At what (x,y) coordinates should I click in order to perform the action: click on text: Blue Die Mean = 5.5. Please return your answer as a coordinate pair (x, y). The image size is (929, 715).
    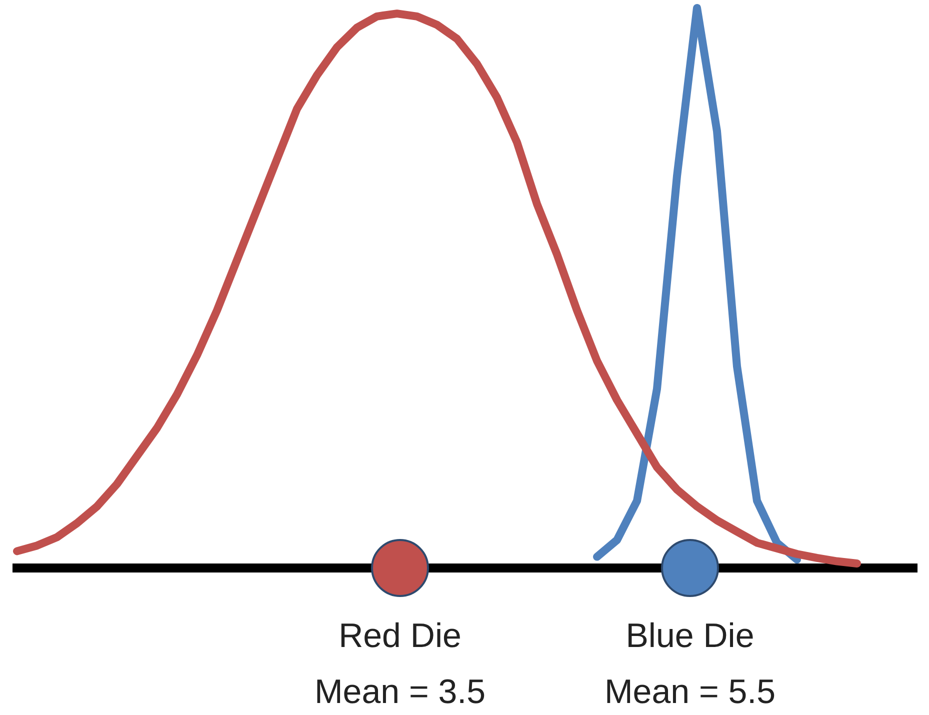
    Looking at the image, I should click on (690, 664).